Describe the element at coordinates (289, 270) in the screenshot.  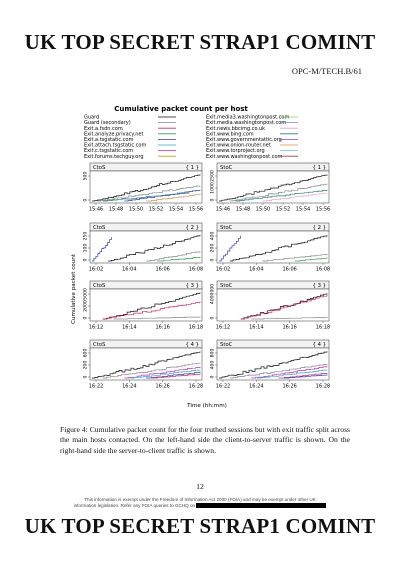
I see `x-tick-label: 16:06` at that location.